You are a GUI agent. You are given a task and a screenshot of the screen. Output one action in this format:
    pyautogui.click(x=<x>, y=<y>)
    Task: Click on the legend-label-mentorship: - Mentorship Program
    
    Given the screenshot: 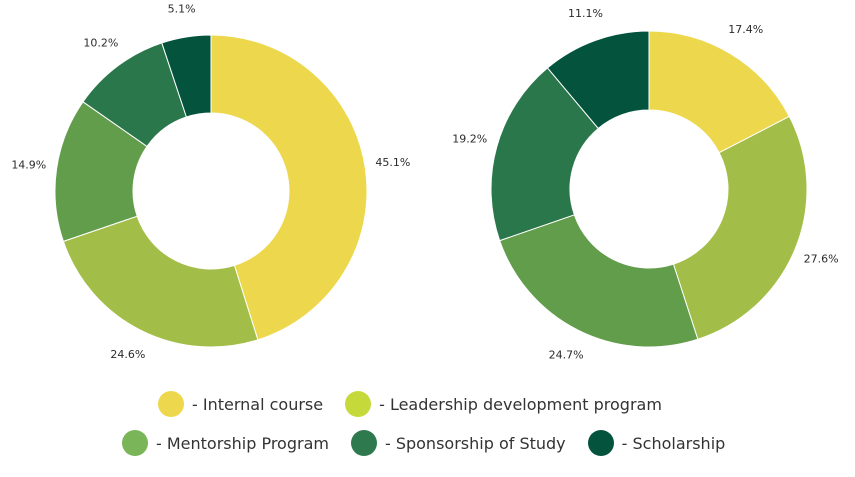 What is the action you would take?
    pyautogui.click(x=242, y=443)
    